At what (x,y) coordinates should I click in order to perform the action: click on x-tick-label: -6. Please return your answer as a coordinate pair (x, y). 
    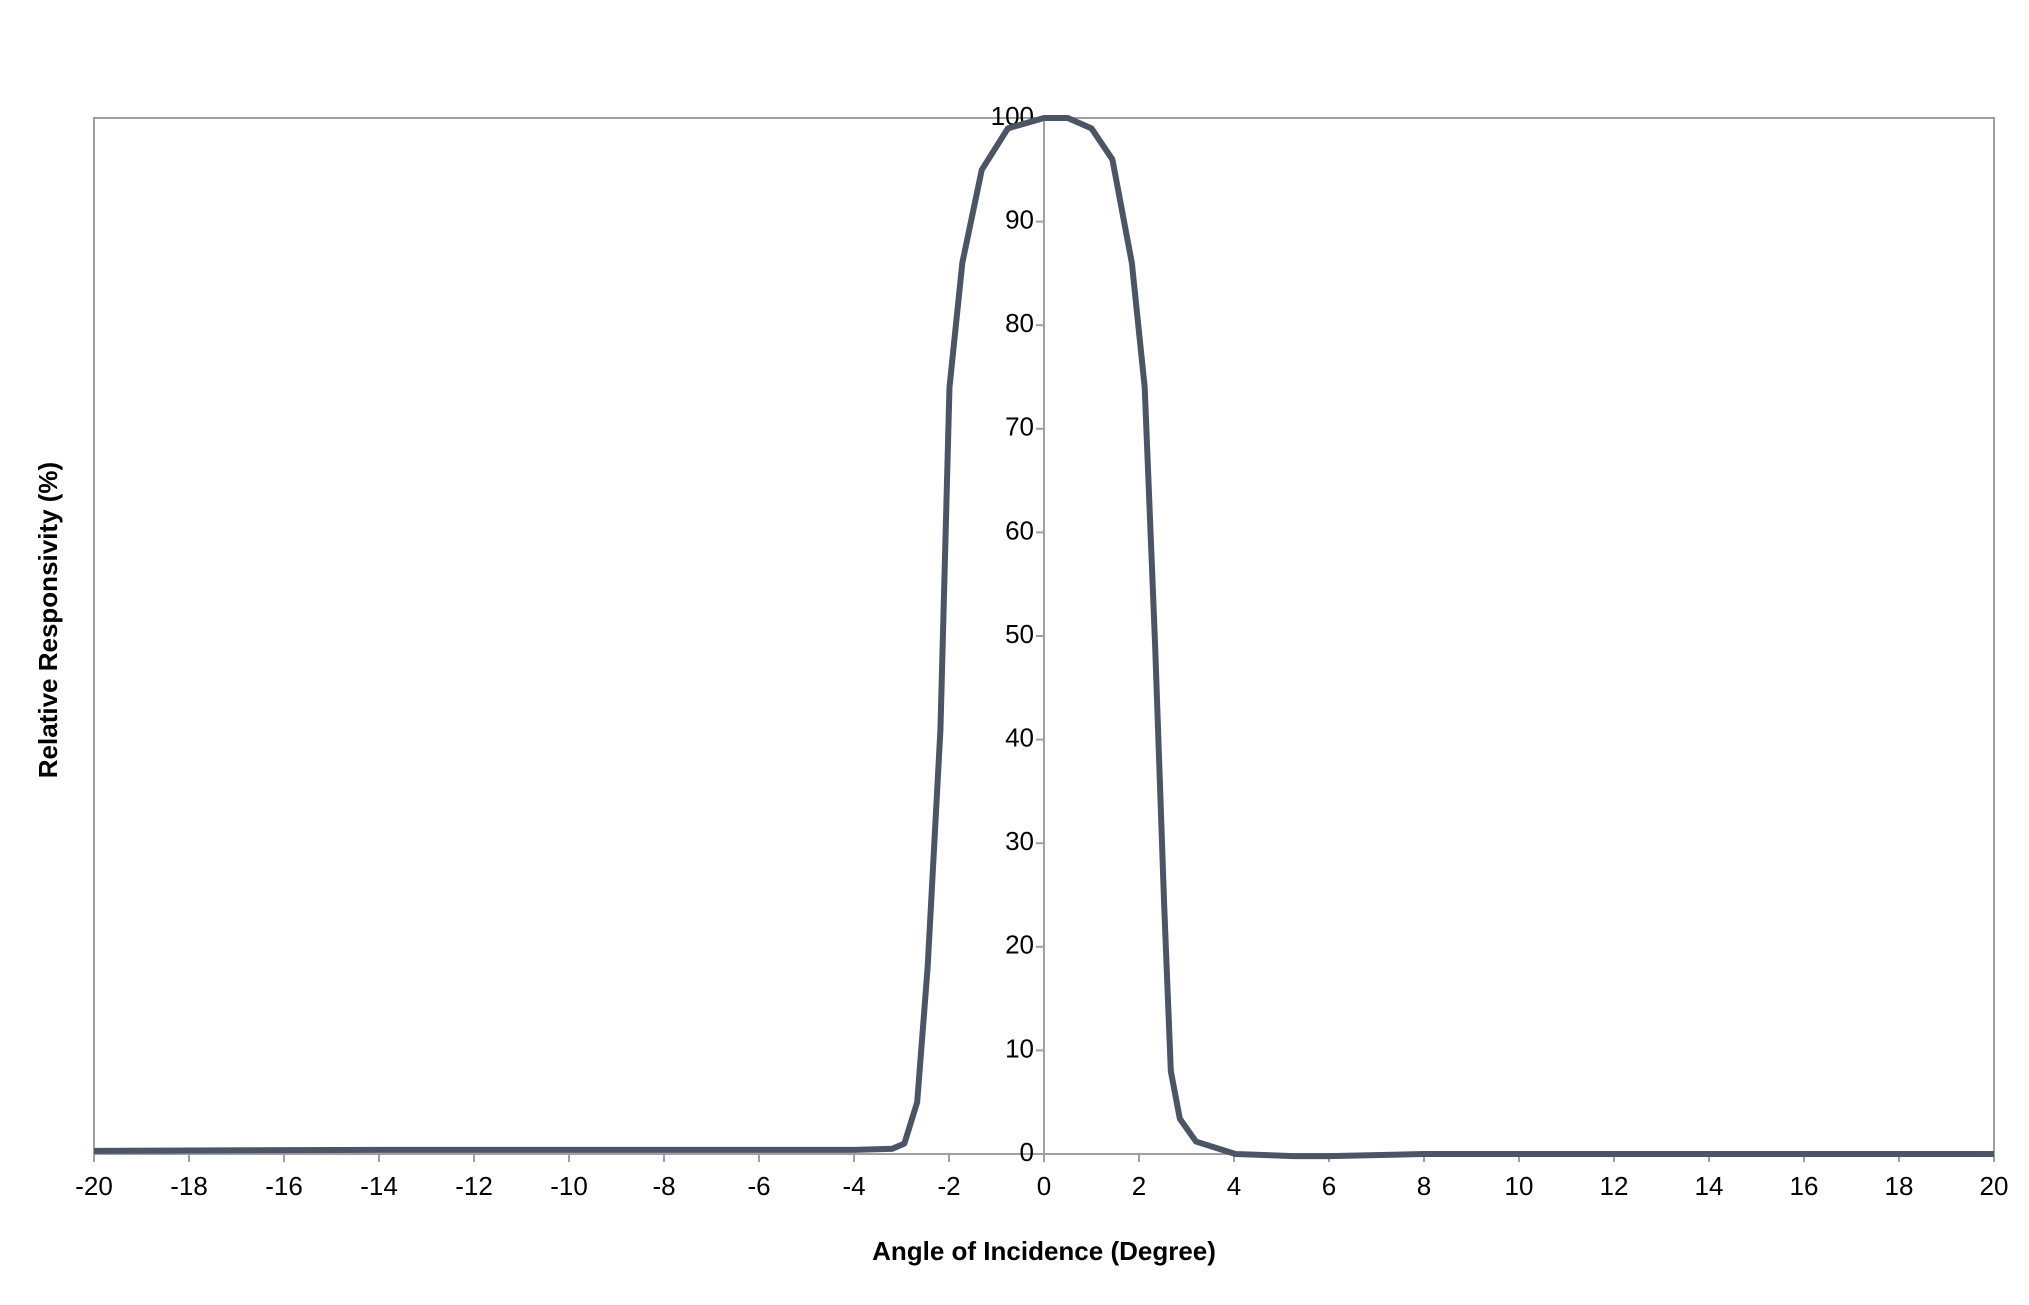
    Looking at the image, I should click on (758, 1186).